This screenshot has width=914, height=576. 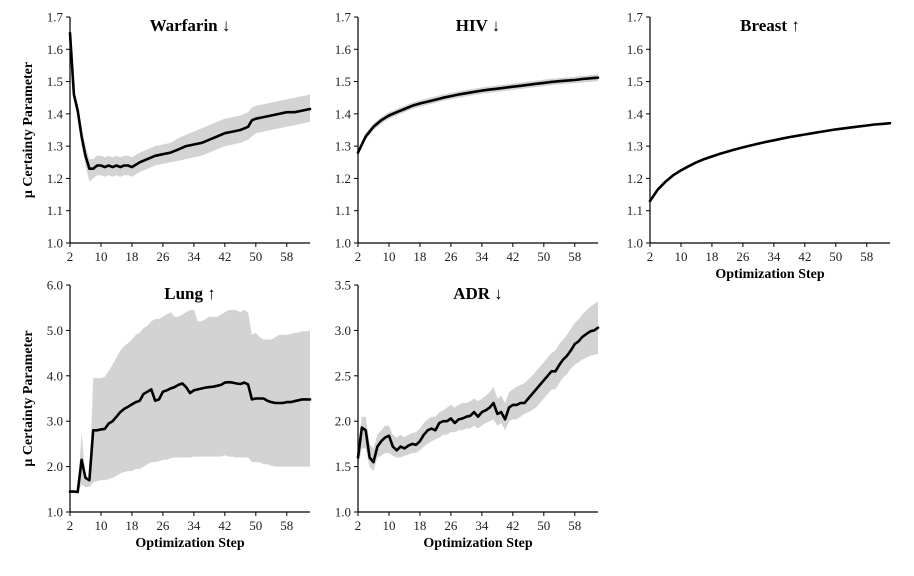 I want to click on lung-x-tick-label: 58, so click(x=286, y=525).